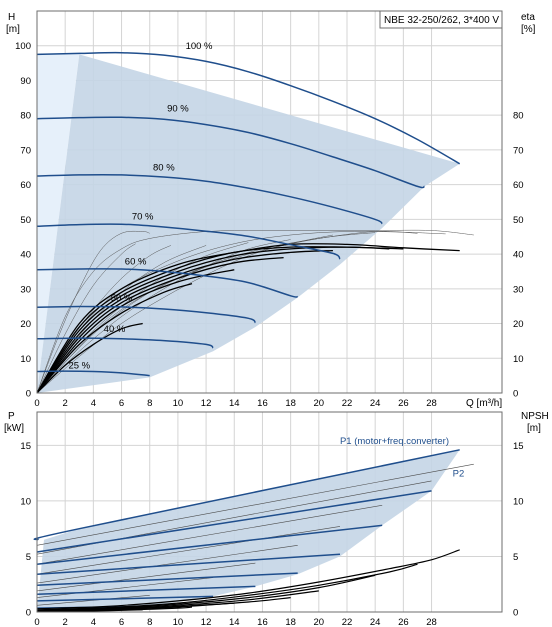 The width and height of the screenshot is (552, 627). What do you see at coordinates (25, 359) in the screenshot?
I see `top-y-left-tick-label-10: 10` at bounding box center [25, 359].